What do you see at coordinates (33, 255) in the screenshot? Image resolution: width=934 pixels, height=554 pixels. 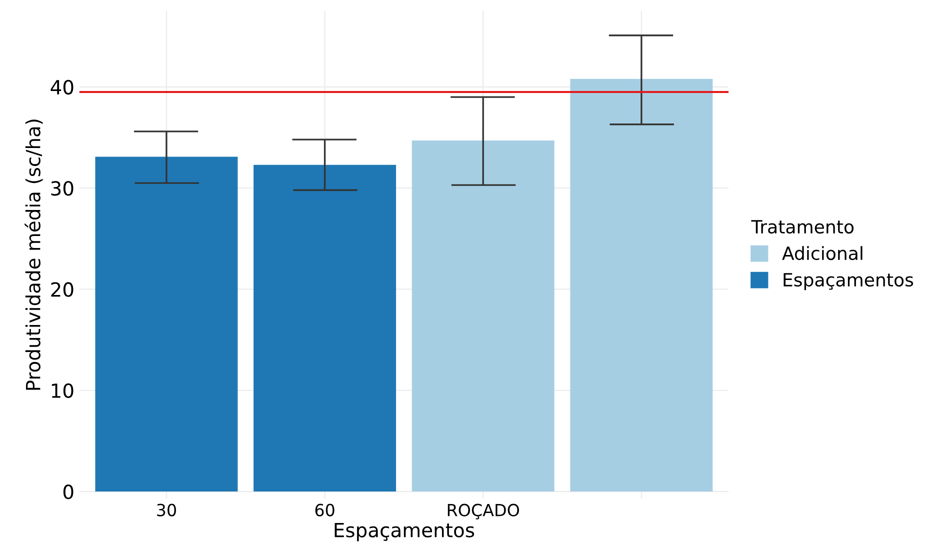 I see `y-axis-title: Produtividade média (sc/ha)` at bounding box center [33, 255].